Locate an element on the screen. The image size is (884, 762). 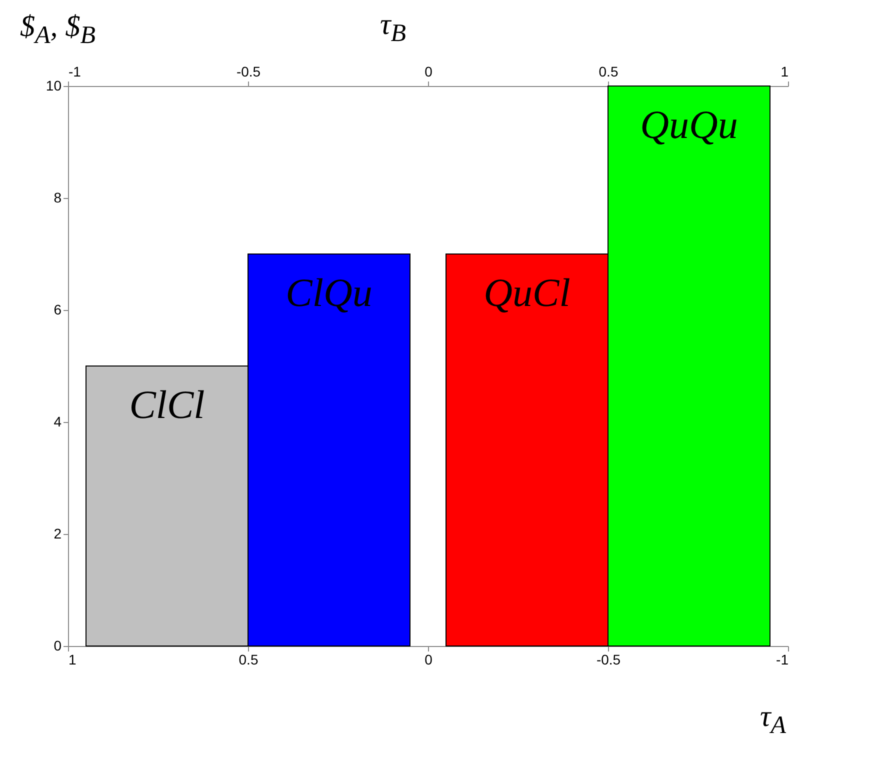
data-label: ClQu is located at coordinates (329, 292).